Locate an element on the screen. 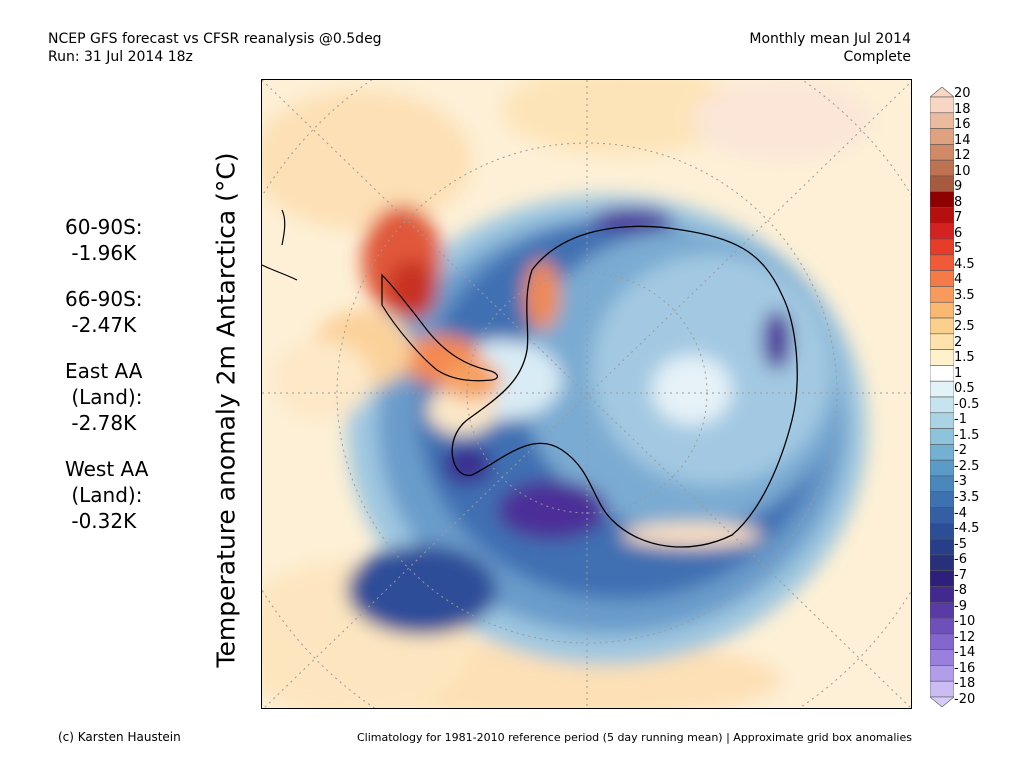 This screenshot has height=768, width=1024. colorbar-tick-label: -16 is located at coordinates (965, 668).